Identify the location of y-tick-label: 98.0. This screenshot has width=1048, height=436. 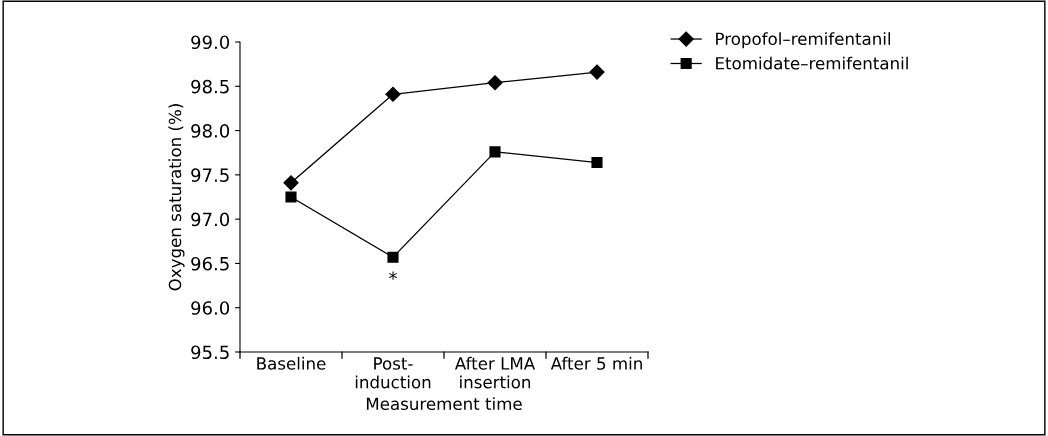
(210, 131).